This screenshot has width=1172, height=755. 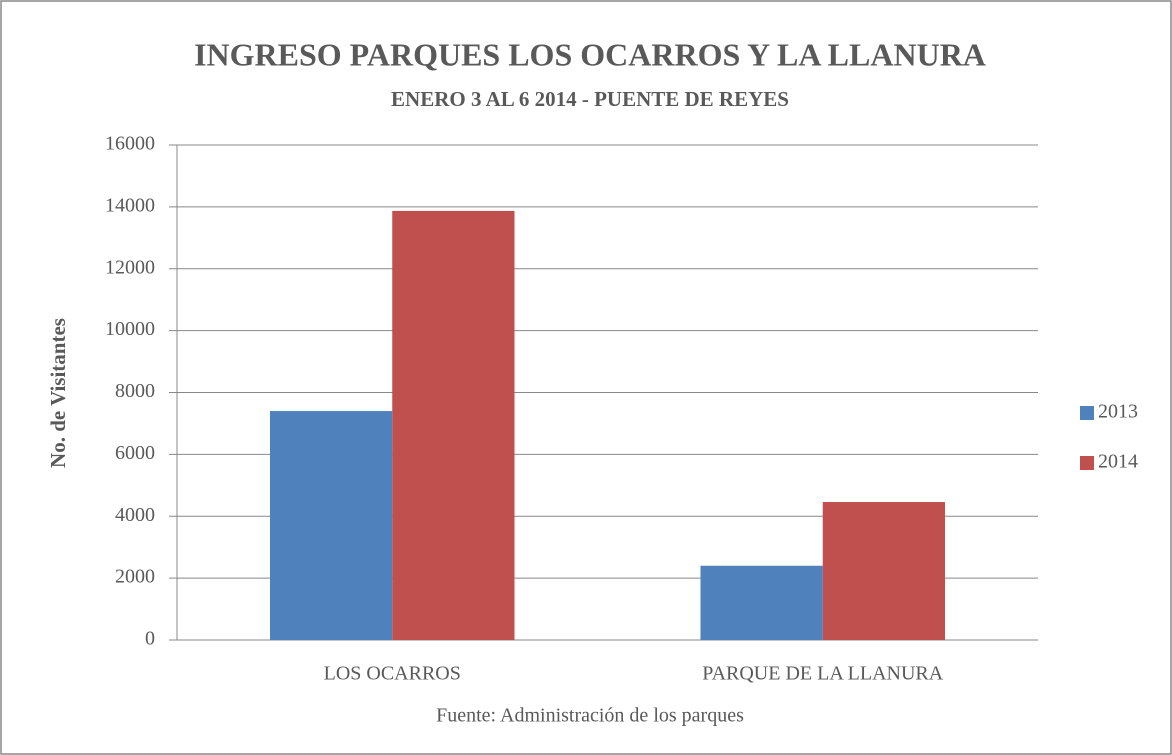 What do you see at coordinates (130, 267) in the screenshot?
I see `y-tick-label: 12000` at bounding box center [130, 267].